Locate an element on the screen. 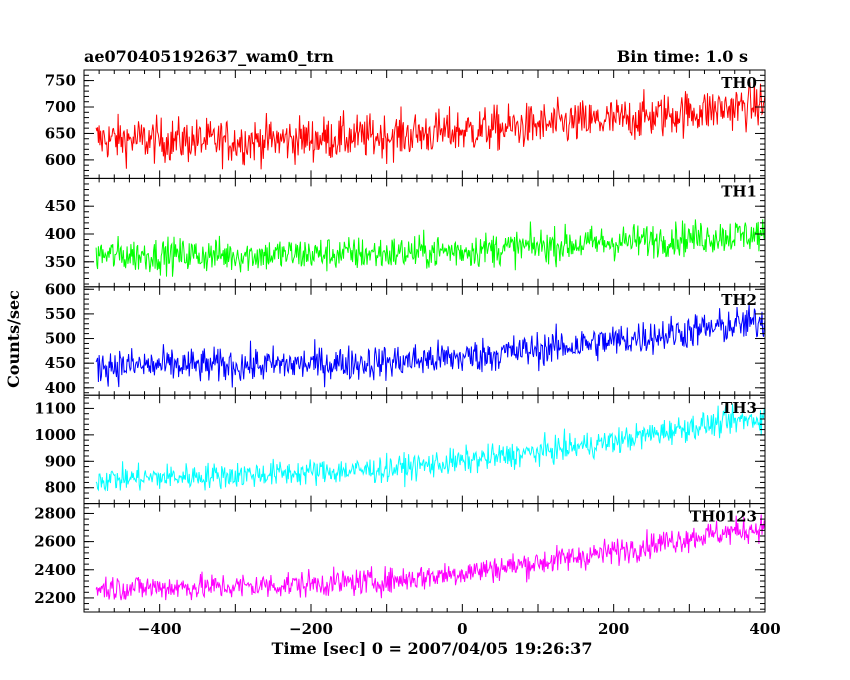 Image resolution: width=850 pixels, height=680 pixels. series-line-th2 is located at coordinates (430, 346).